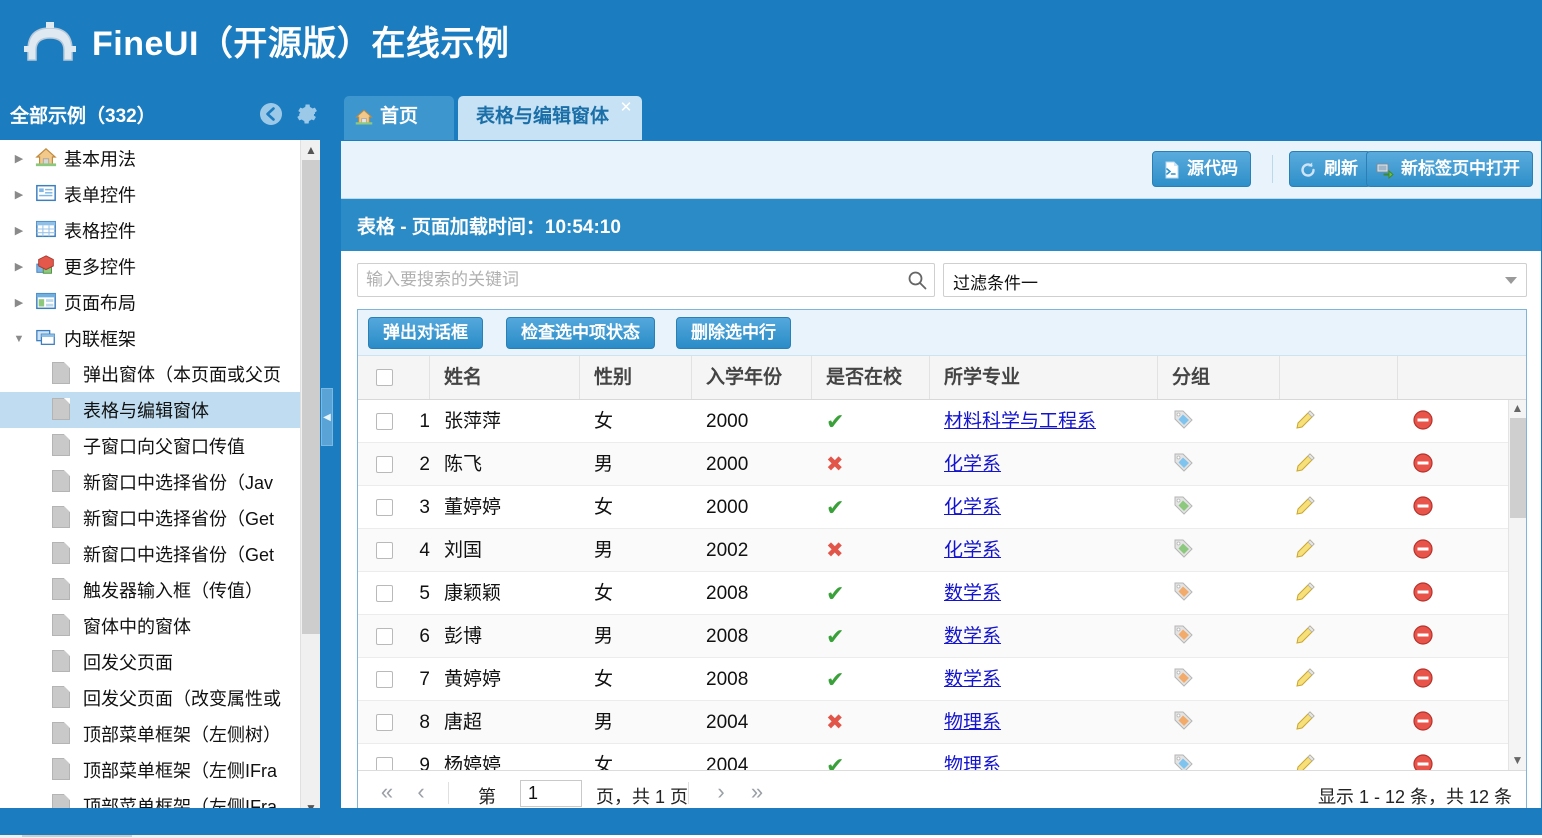  What do you see at coordinates (167, 230) in the screenshot?
I see `sidebar-item-grid: ▶ 表格控件` at bounding box center [167, 230].